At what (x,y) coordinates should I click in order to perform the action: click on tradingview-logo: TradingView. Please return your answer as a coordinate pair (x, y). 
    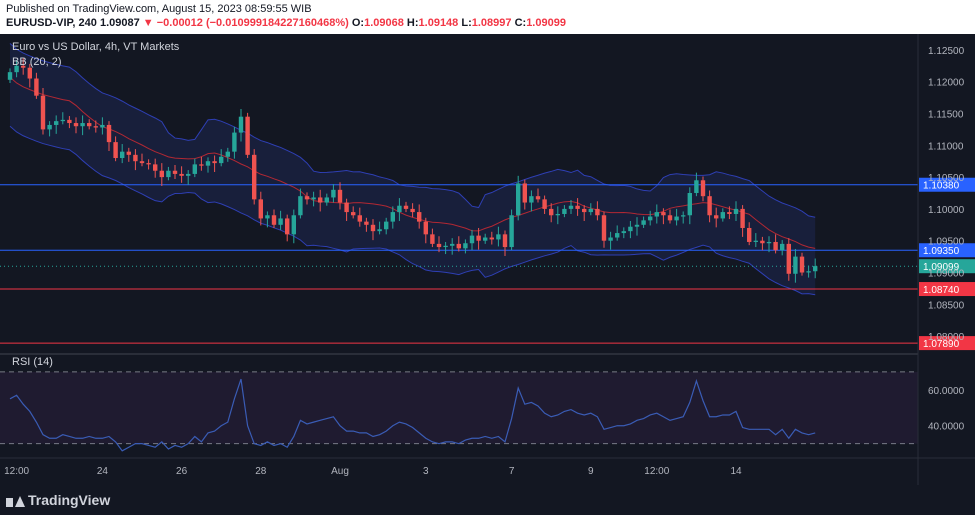
    Looking at the image, I should click on (58, 500).